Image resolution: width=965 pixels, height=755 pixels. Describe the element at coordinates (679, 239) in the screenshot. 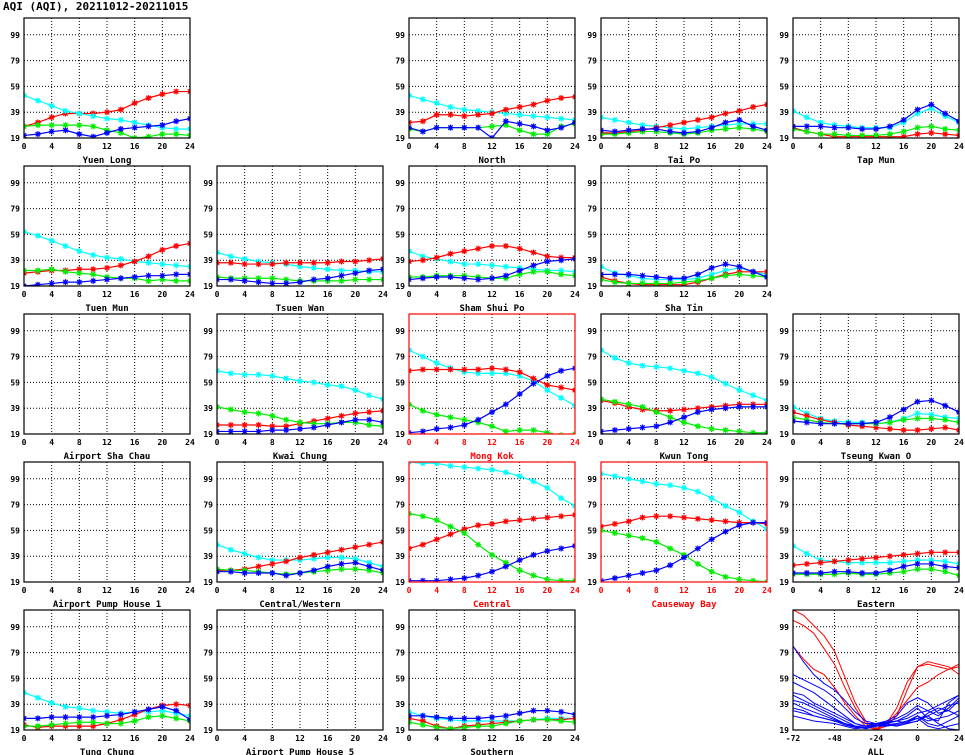

I see `panel-sha-tin: 19 39 59 79 99 0 4 8 12 16 20 24 Sha Tin` at that location.